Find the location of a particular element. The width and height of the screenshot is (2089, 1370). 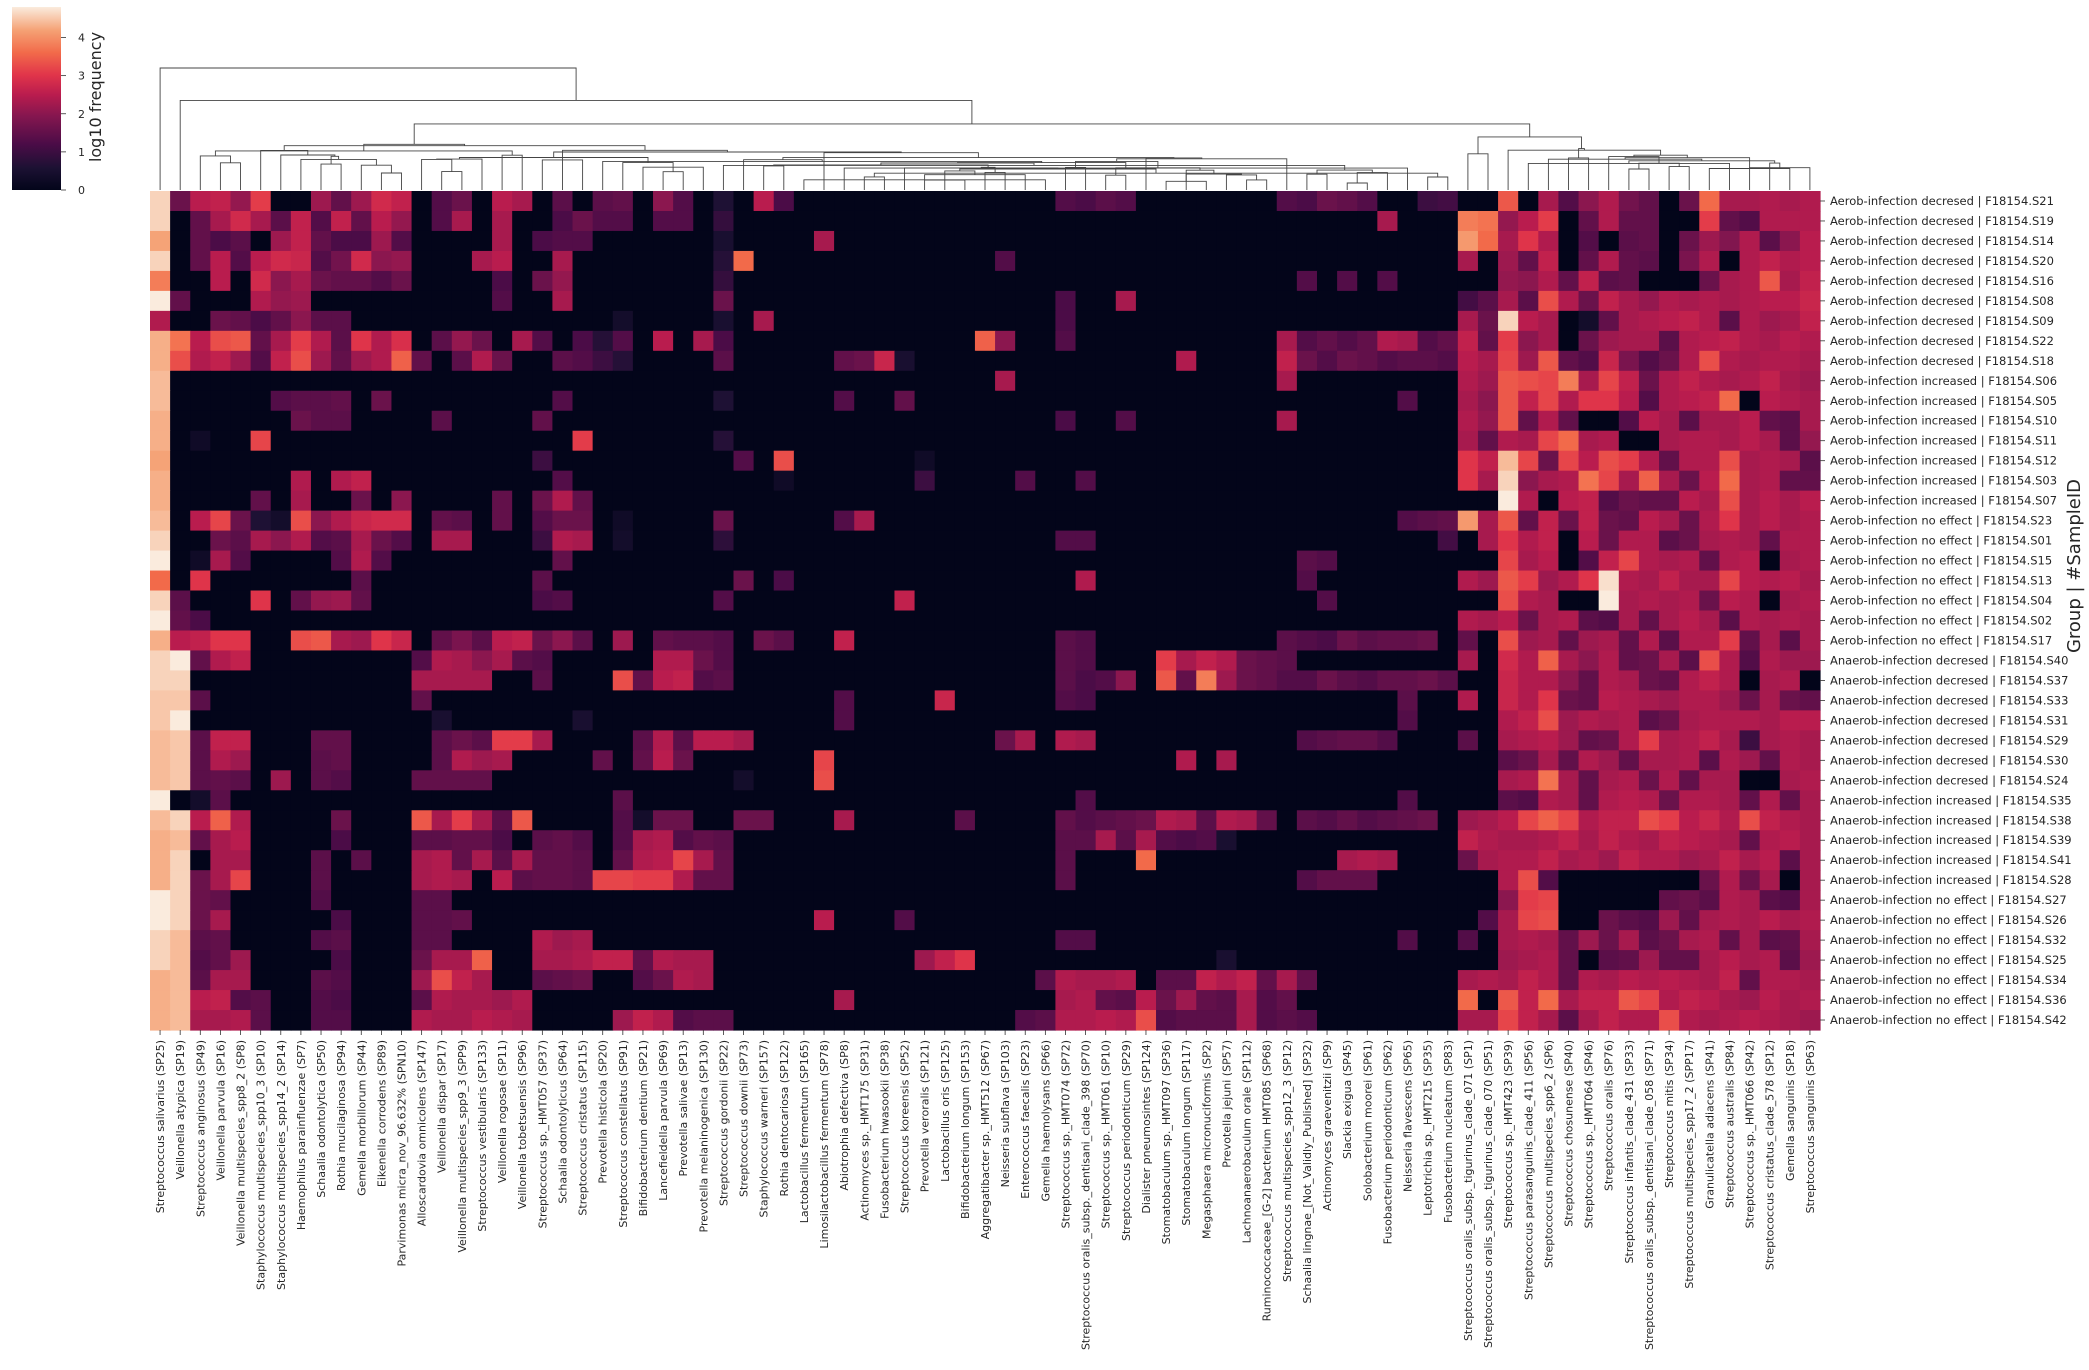

x-tick-label: Lactobacillus fermentum (SP165) is located at coordinates (804, 1131).